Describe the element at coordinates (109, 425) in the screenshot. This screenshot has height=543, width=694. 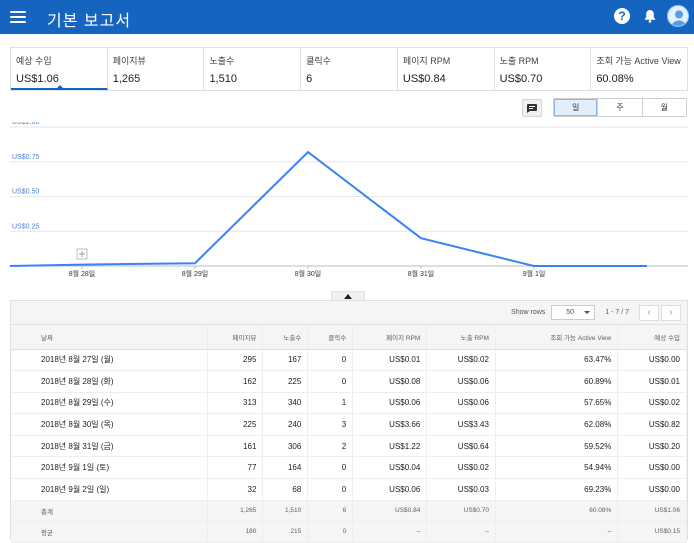
I see `cell-date: 2018년 8월 30일 (목)` at that location.